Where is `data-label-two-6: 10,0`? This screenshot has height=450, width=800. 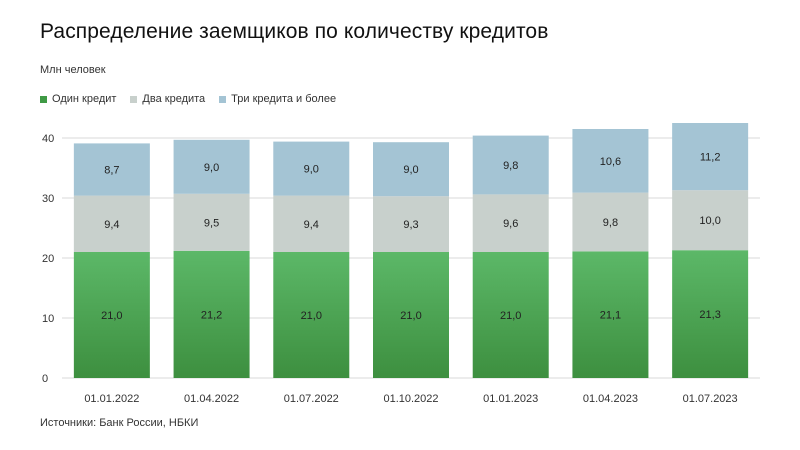 data-label-two-6: 10,0 is located at coordinates (709, 221).